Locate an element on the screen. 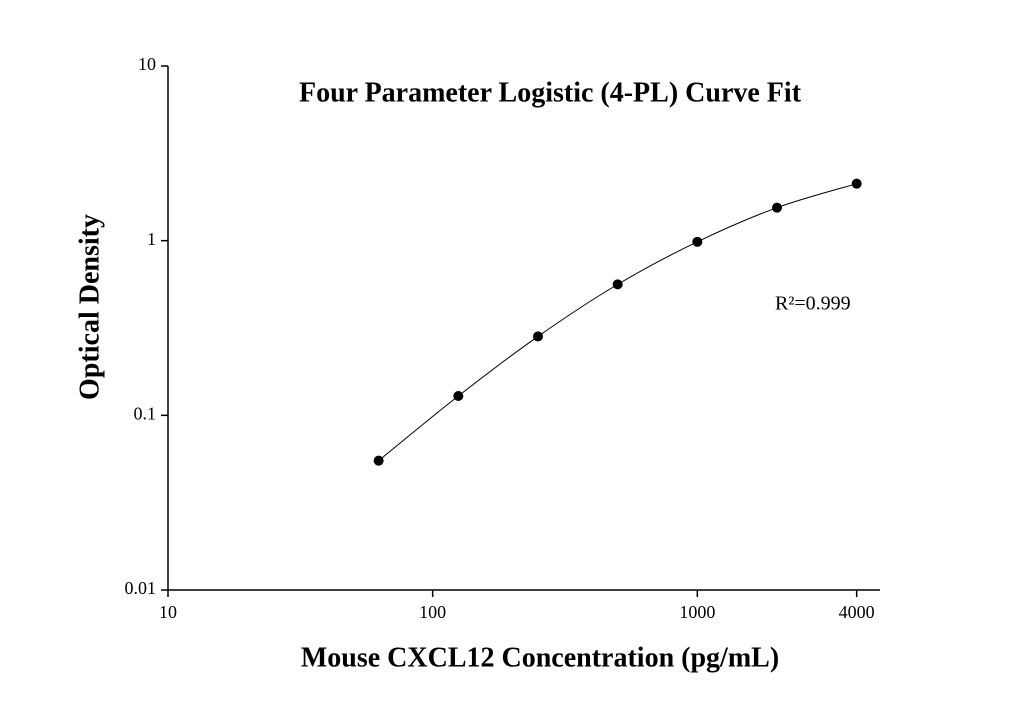 This screenshot has width=1024, height=707. y-tick-label: 0.01 is located at coordinates (141, 588).